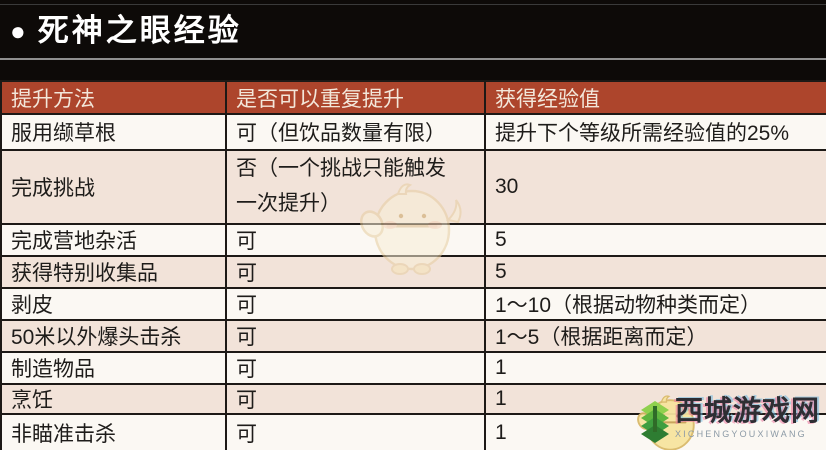 The width and height of the screenshot is (826, 450). Describe the element at coordinates (655, 187) in the screenshot. I see `cell-exp: 30` at that location.